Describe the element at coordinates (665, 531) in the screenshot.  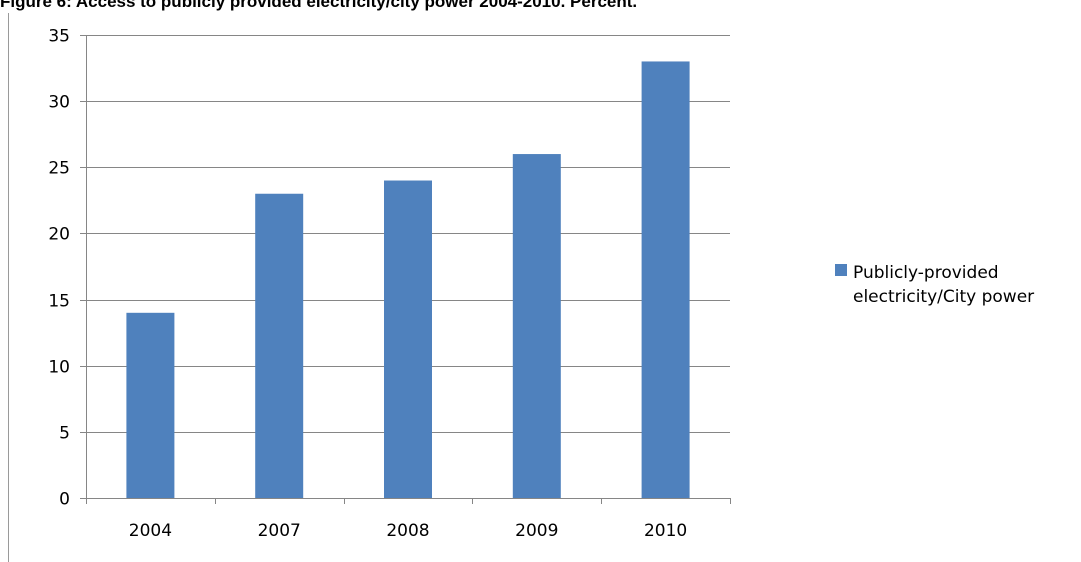
I see `x-tick-label-2010: 2010` at that location.